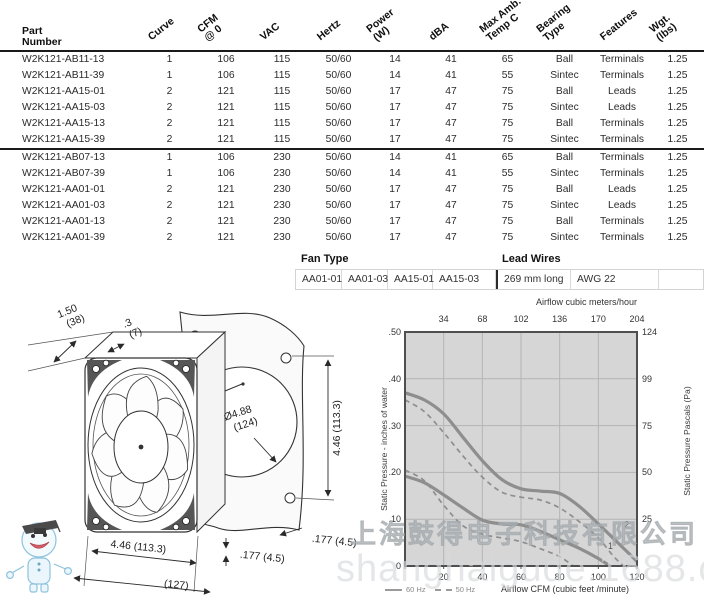 The width and height of the screenshot is (704, 609). I want to click on legend-item: 50 Hz, so click(455, 589).